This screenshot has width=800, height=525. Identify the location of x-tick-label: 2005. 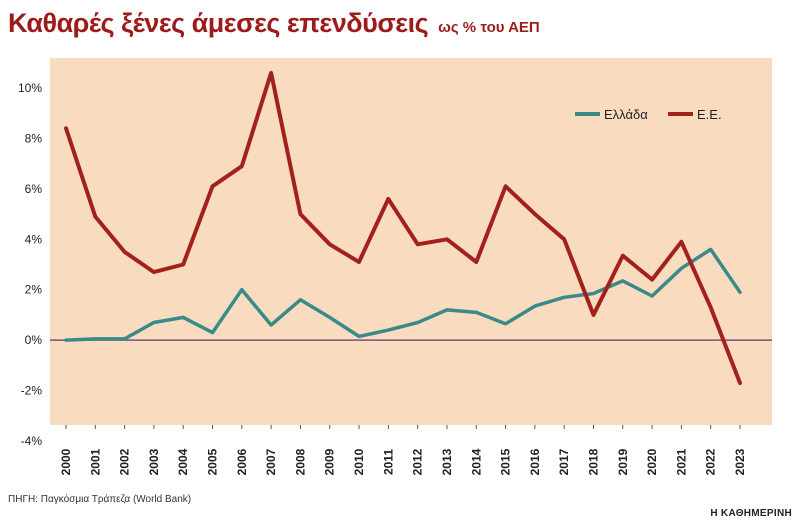
(213, 461).